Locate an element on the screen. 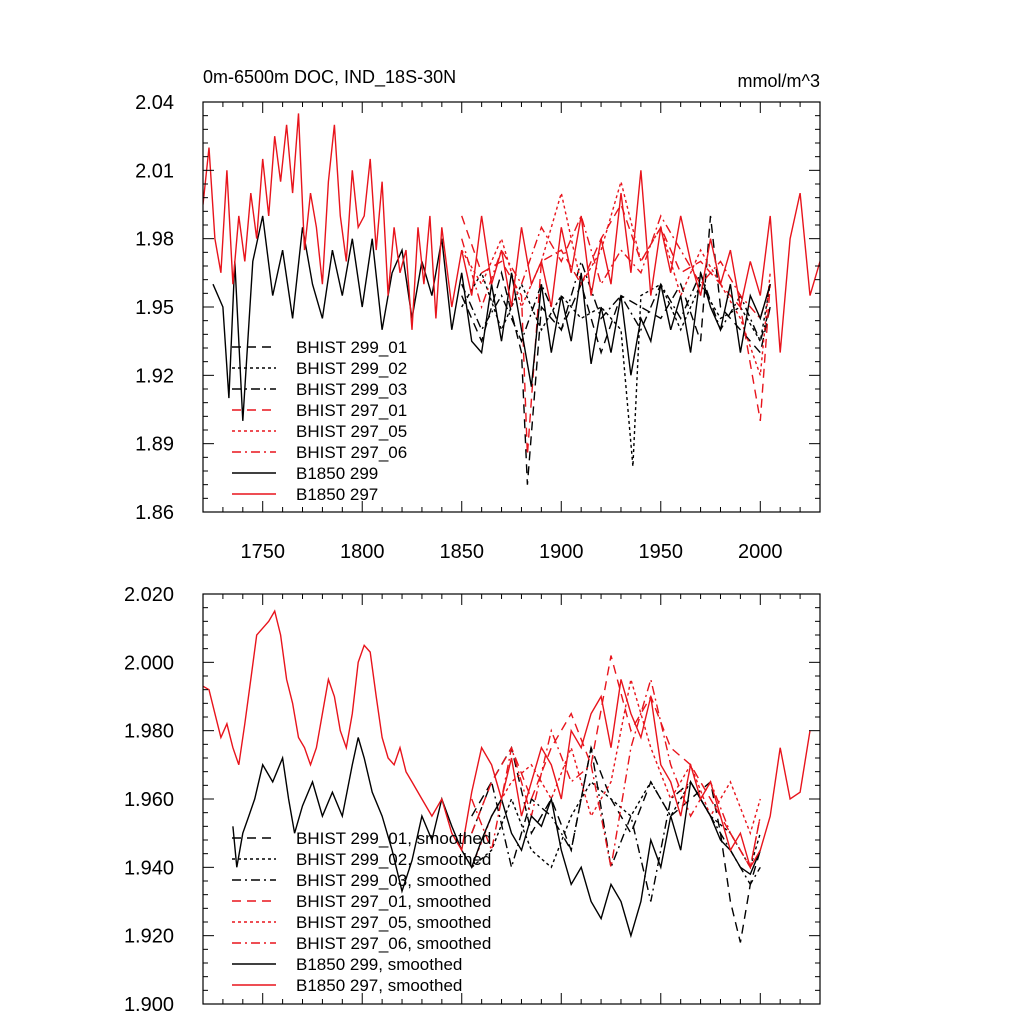 The image size is (1024, 1024). top-y-tick-label: 2.01 is located at coordinates (154, 171).